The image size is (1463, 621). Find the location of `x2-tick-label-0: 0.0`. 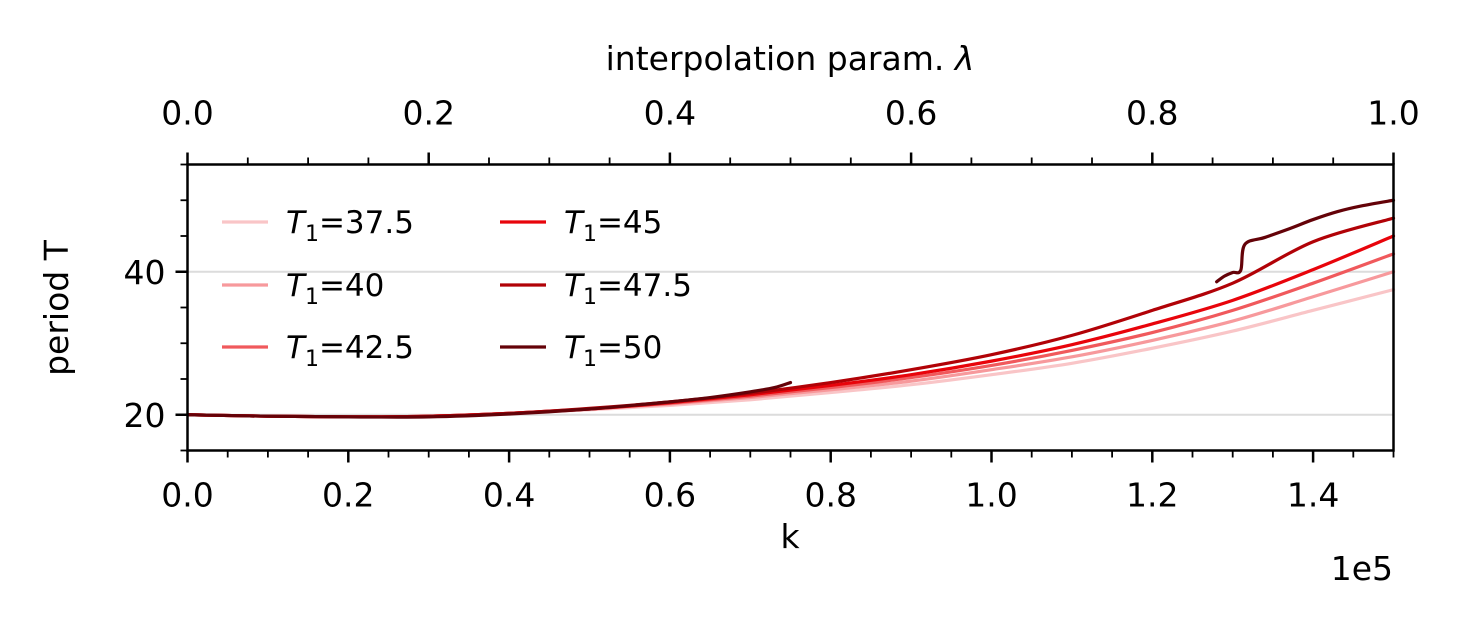

x2-tick-label-0: 0.0 is located at coordinates (187, 113).